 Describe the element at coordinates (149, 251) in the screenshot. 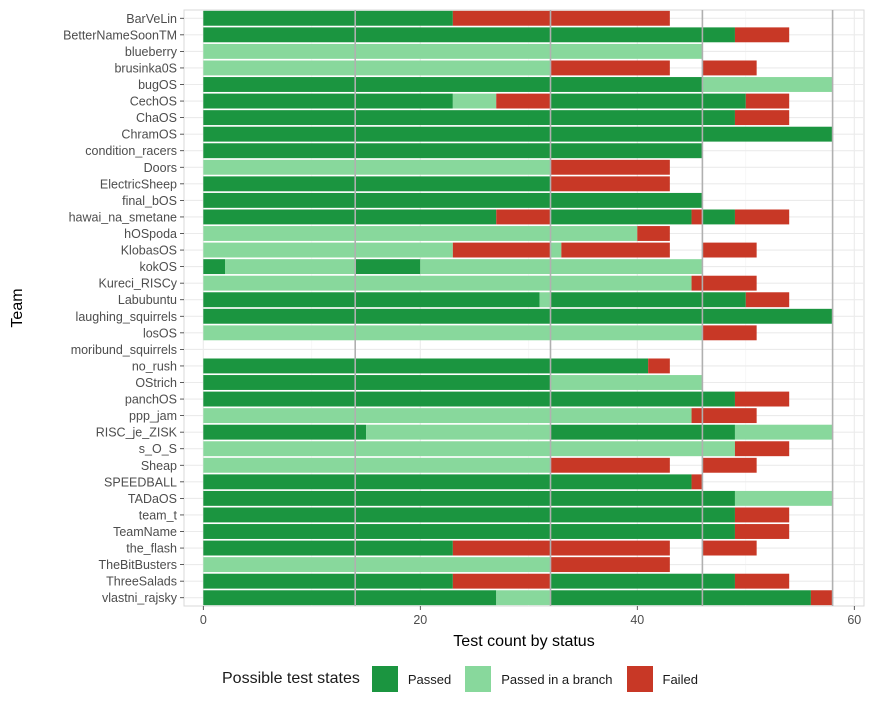

I see `y-tick-label: KlobasOS` at that location.